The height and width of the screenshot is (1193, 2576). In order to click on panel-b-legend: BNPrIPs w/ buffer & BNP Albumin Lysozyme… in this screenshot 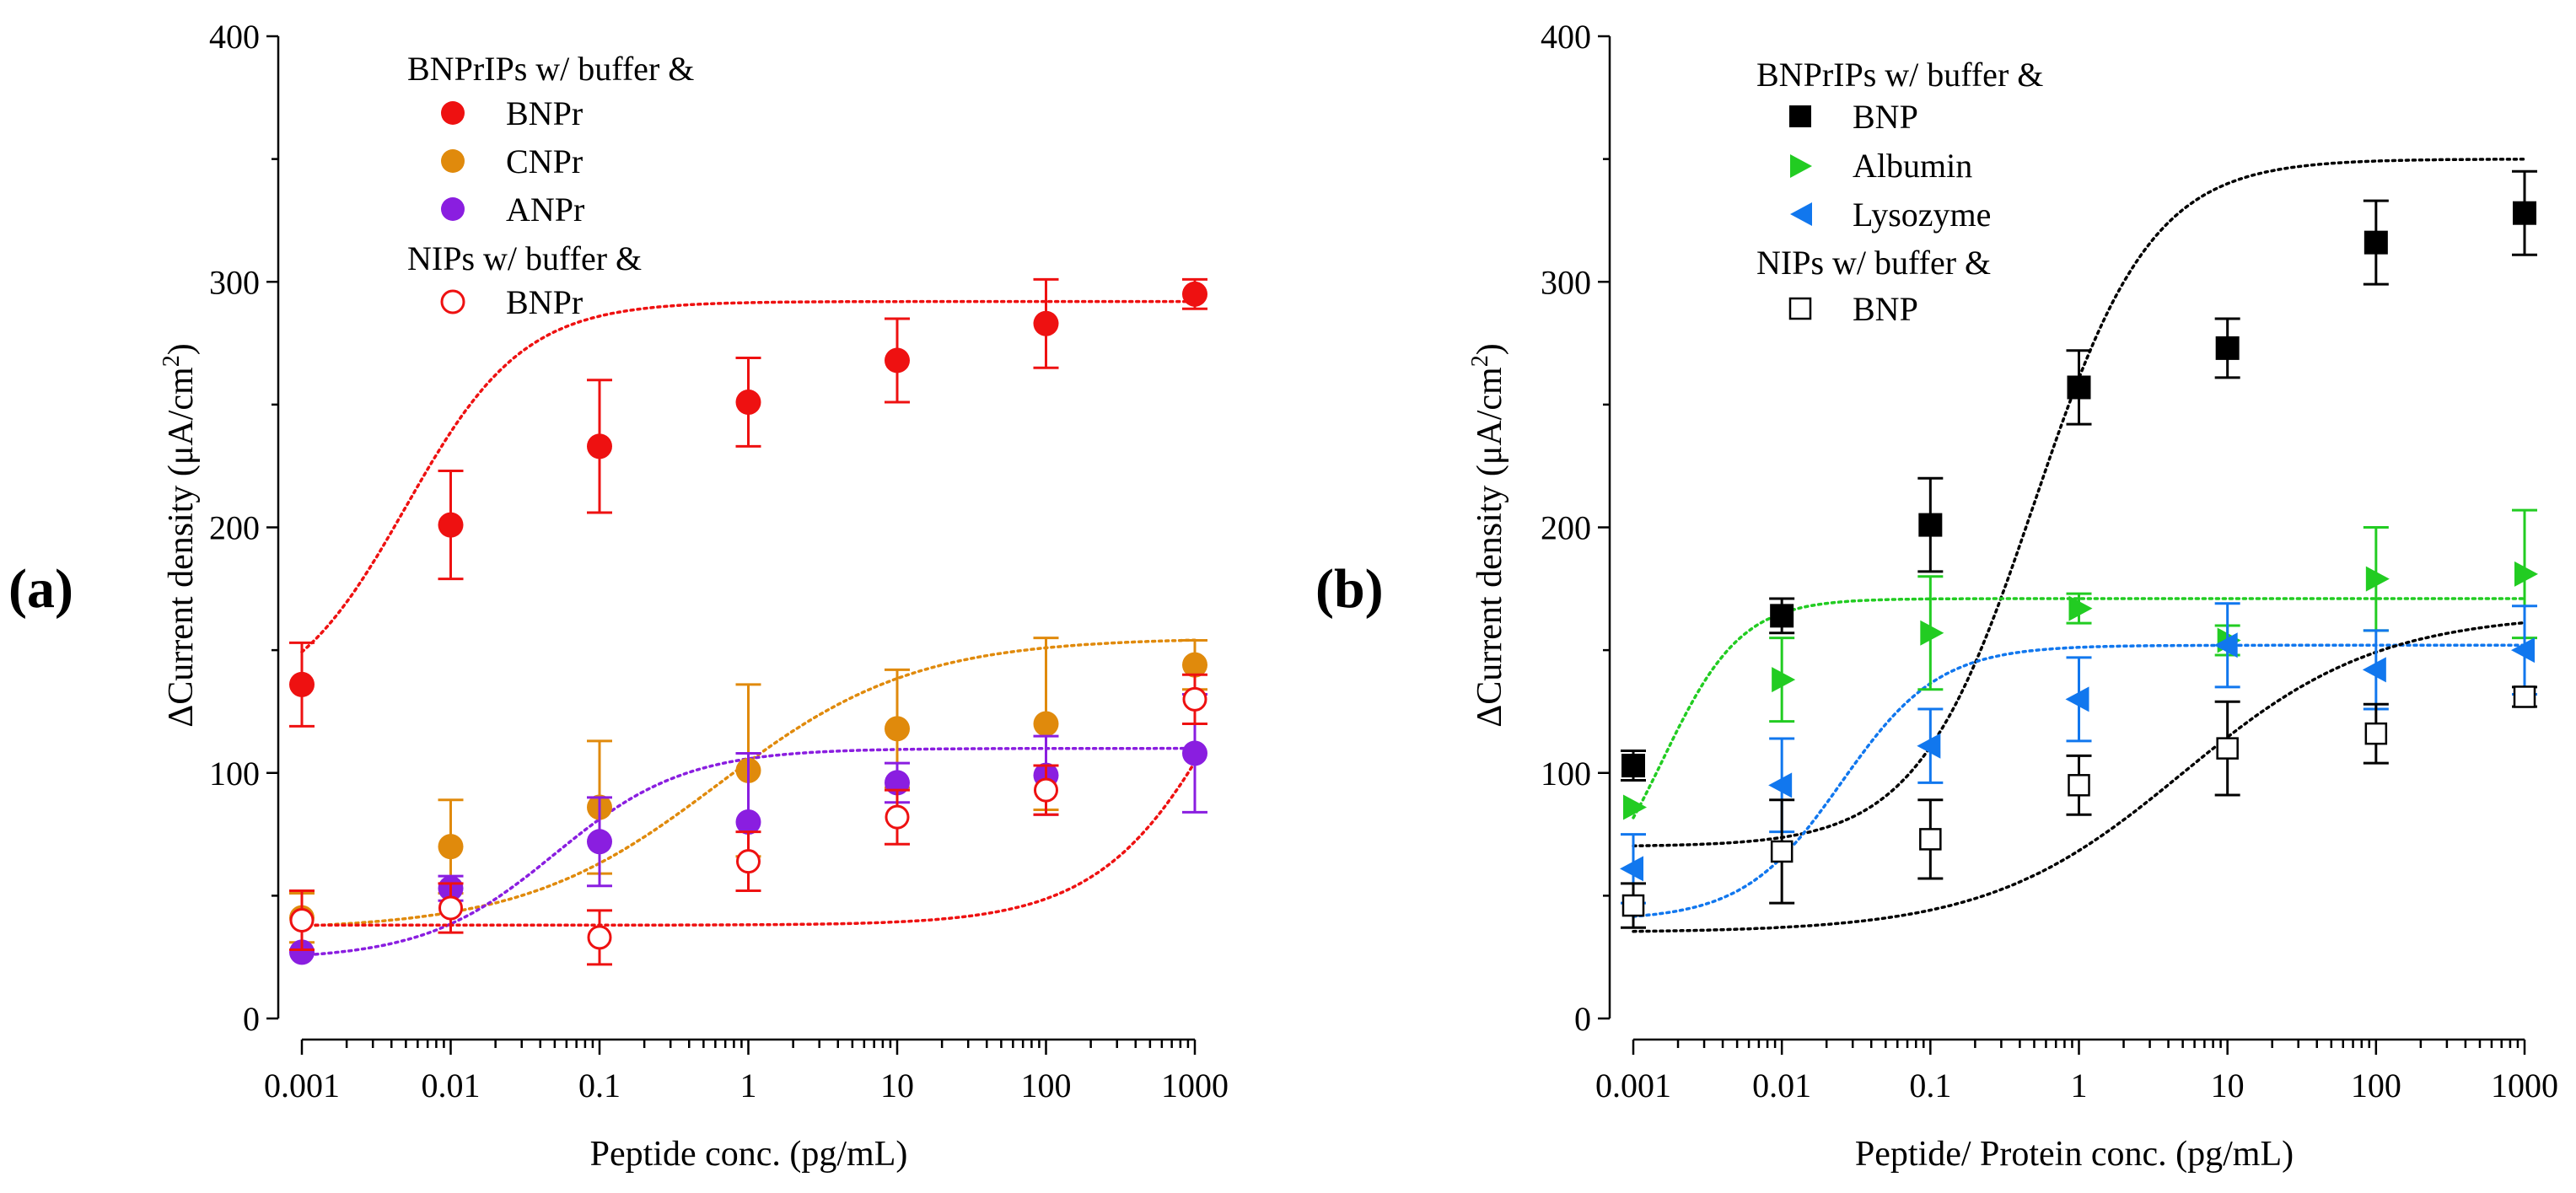, I will do `click(1899, 192)`.